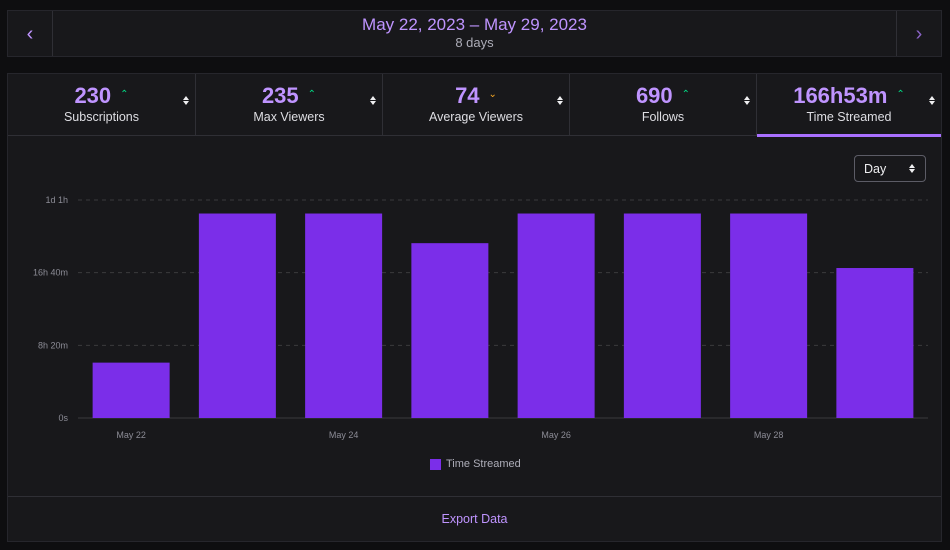  I want to click on stat-label: Time Streamed, so click(849, 117).